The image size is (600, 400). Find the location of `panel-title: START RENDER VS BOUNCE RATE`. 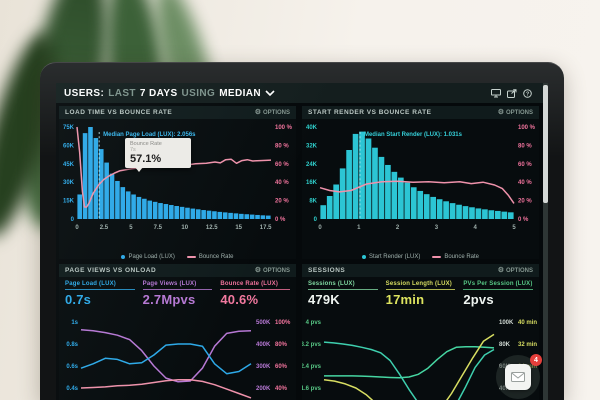

panel-title: START RENDER VS BOUNCE RATE is located at coordinates (370, 112).